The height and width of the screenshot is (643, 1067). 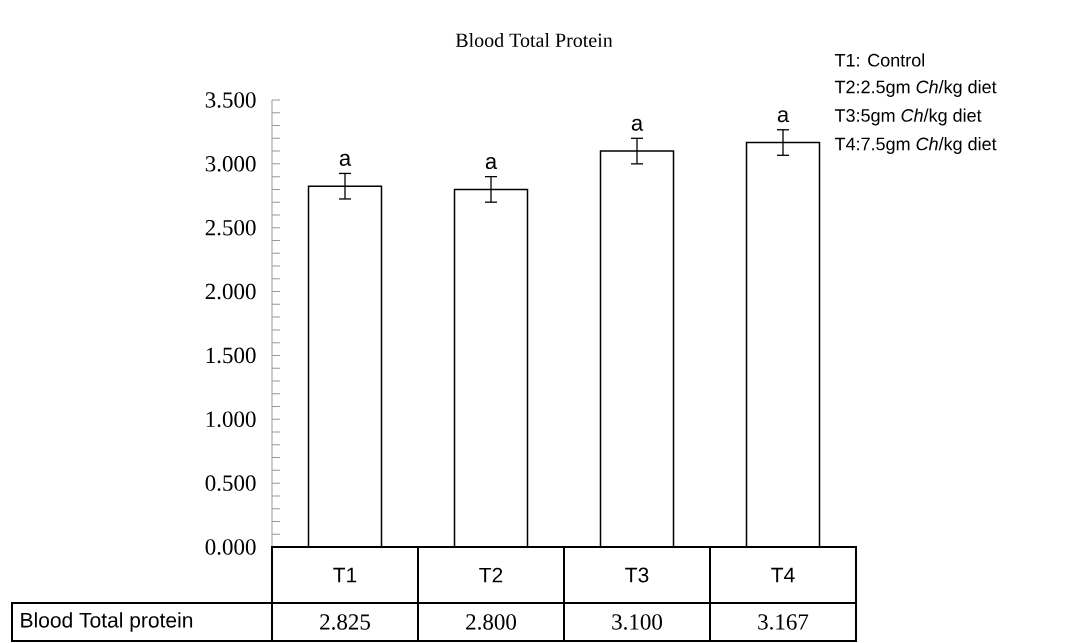 I want to click on x-tick-label: T1, so click(x=345, y=575).